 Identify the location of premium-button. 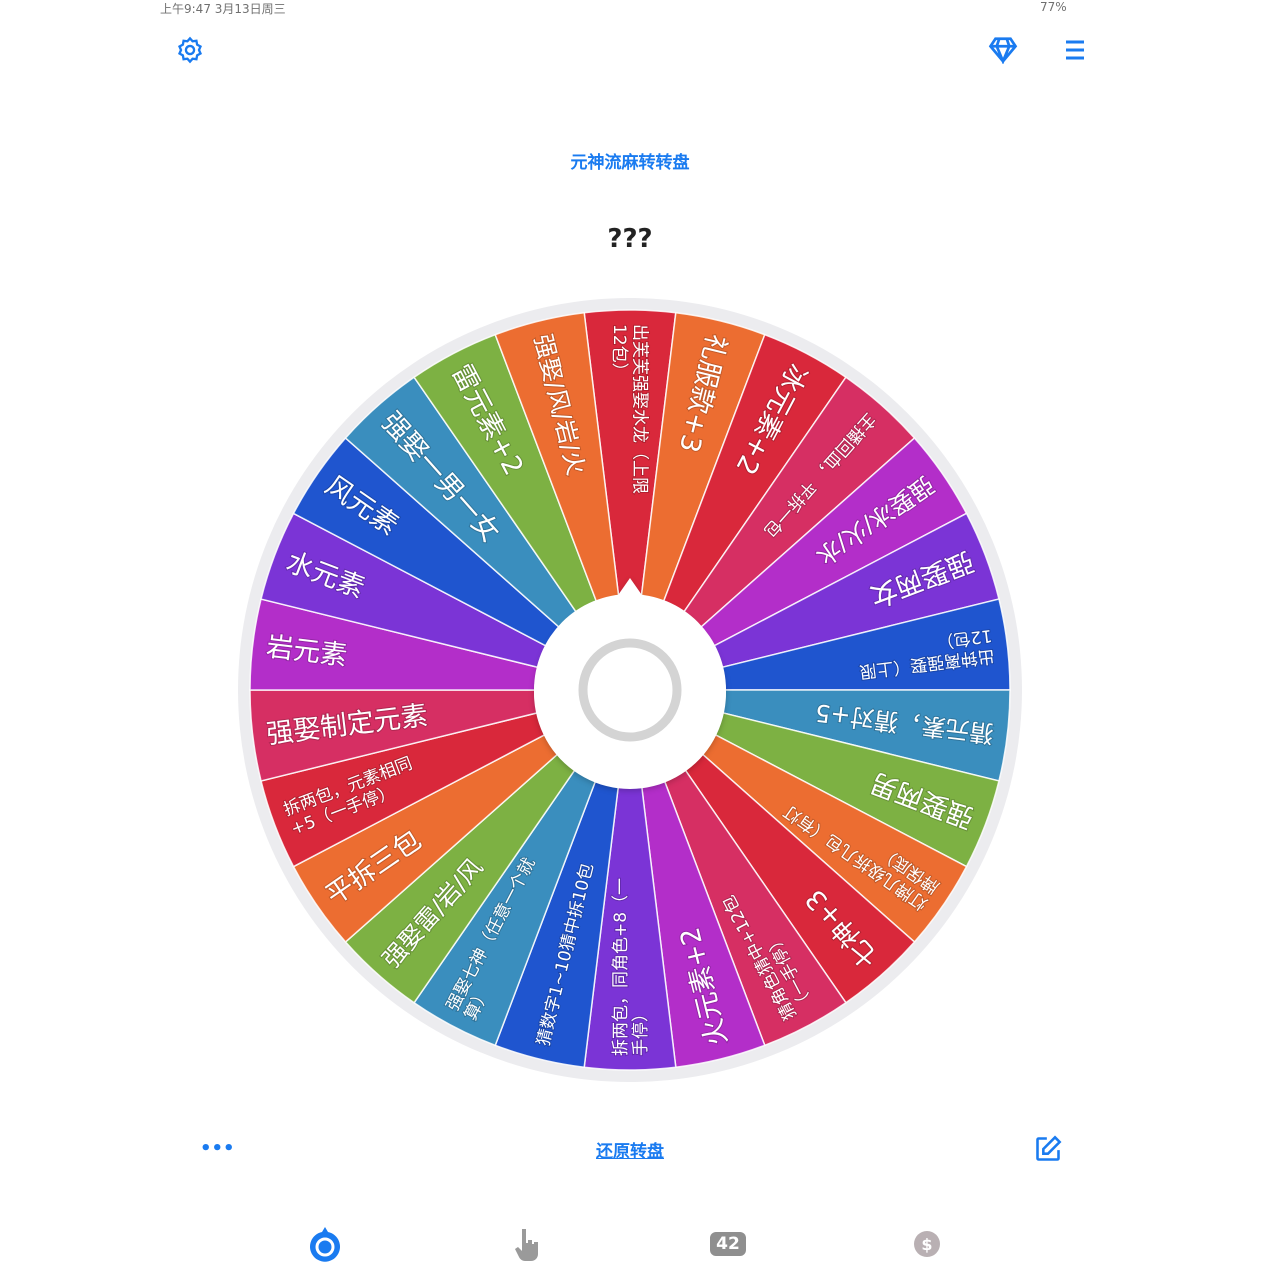
(1003, 52).